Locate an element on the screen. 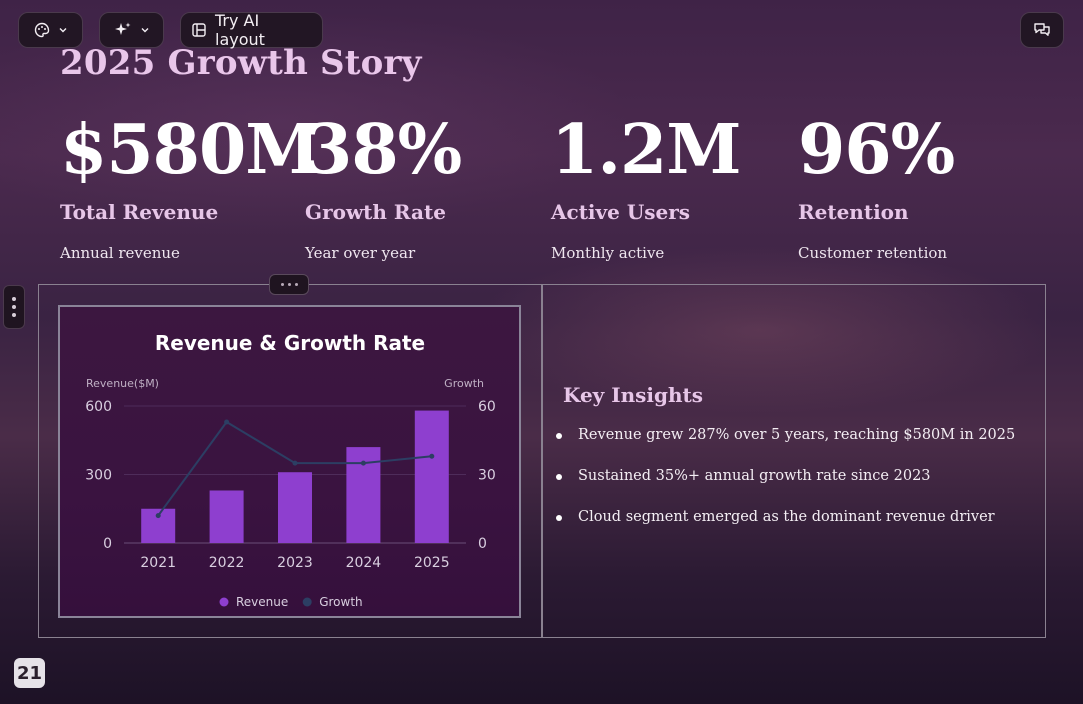 This screenshot has width=1083, height=704. ai-assist-button is located at coordinates (131, 30).